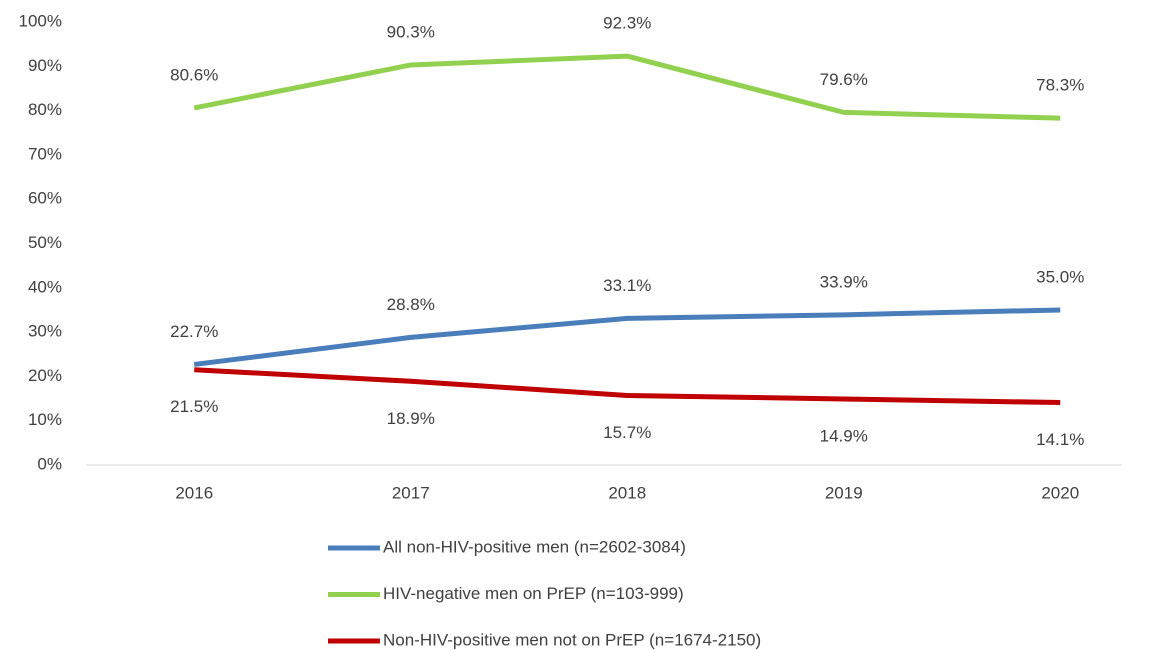 The height and width of the screenshot is (650, 1159). Describe the element at coordinates (45, 65) in the screenshot. I see `y-tick-label: 90%` at that location.